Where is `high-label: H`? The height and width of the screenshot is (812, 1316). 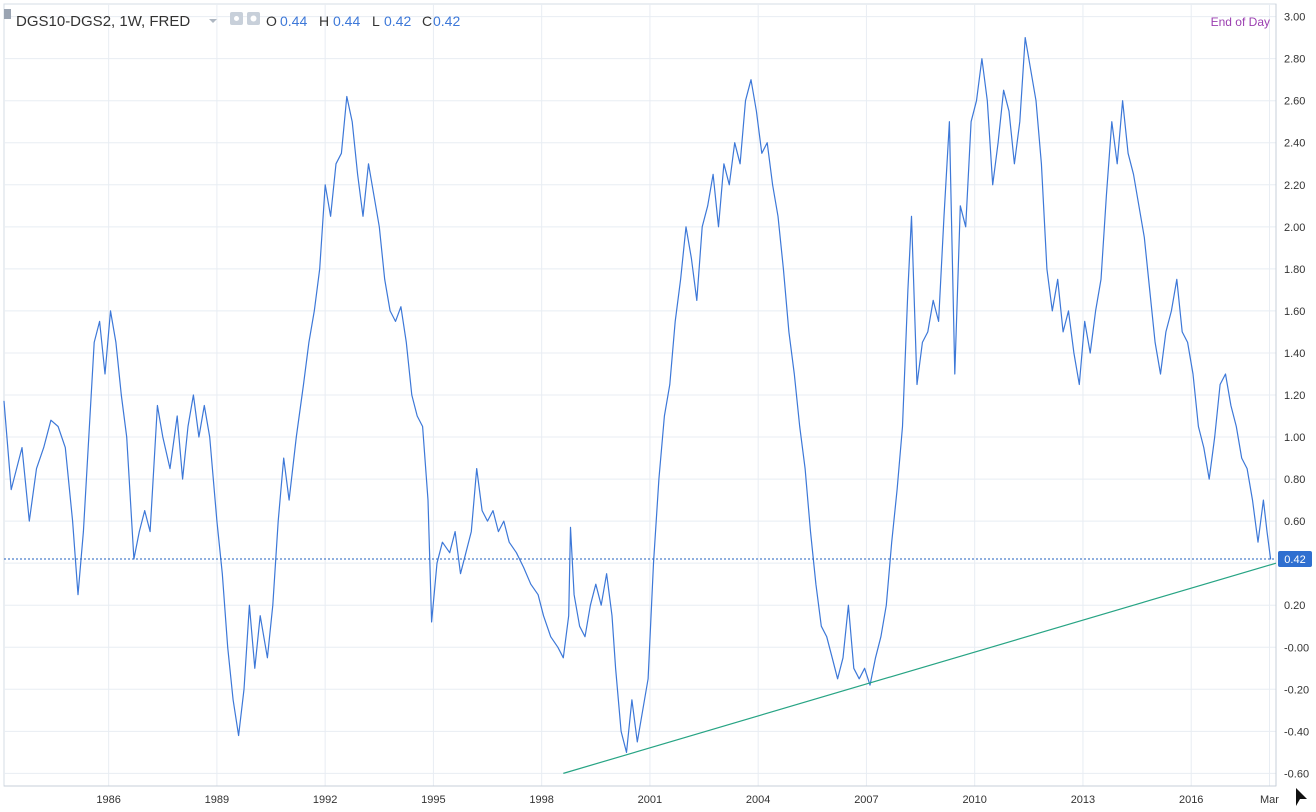
high-label: H is located at coordinates (324, 21).